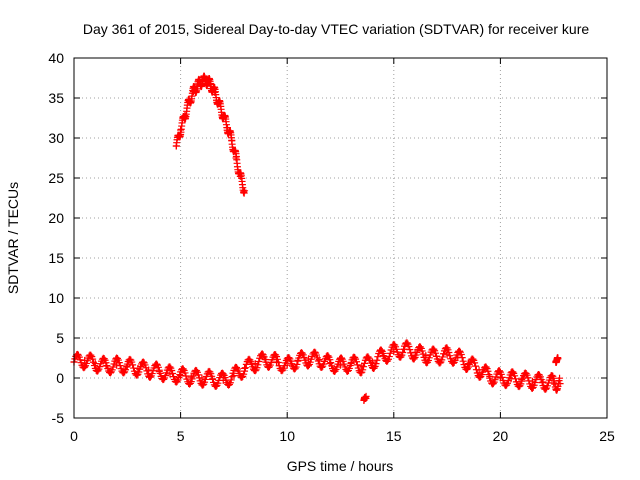  What do you see at coordinates (60, 378) in the screenshot?
I see `y-tick-label: 0` at bounding box center [60, 378].